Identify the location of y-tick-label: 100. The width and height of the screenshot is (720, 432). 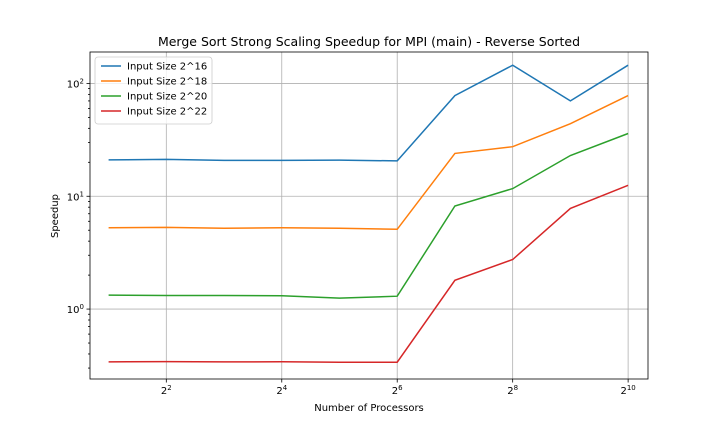
(75, 309).